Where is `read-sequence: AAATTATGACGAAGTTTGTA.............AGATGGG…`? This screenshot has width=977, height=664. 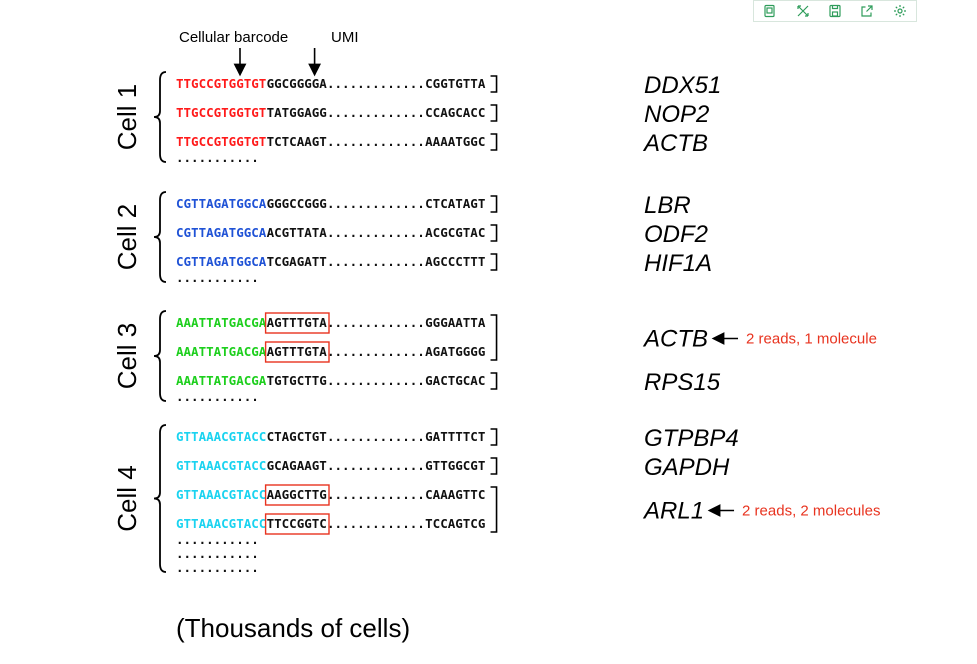 read-sequence: AAATTATGACGAAGTTTGTA.............AGATGGG… is located at coordinates (330, 351).